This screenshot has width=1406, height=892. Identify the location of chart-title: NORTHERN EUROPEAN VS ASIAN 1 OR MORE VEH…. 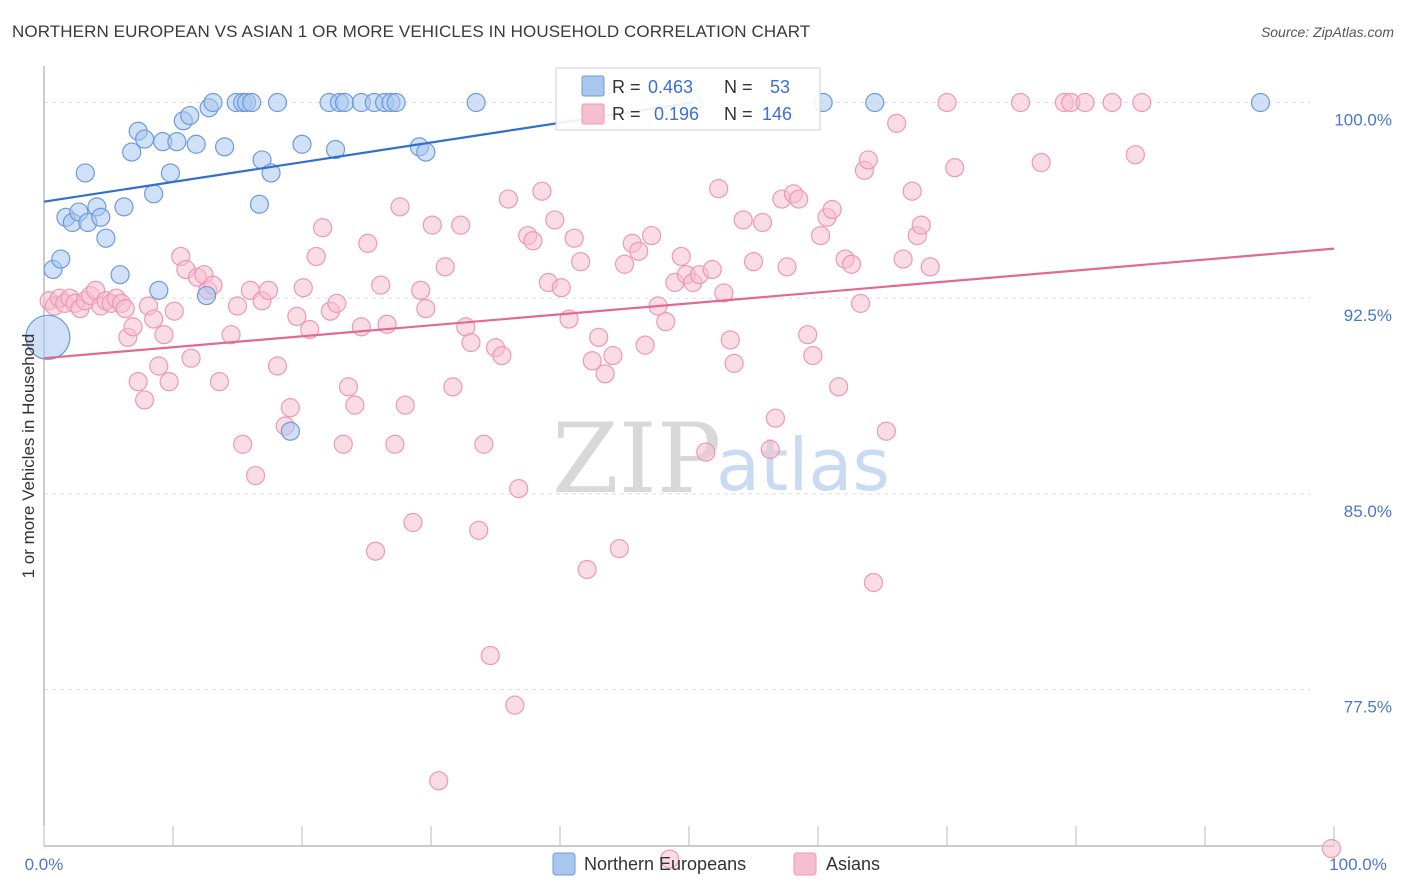
(411, 31).